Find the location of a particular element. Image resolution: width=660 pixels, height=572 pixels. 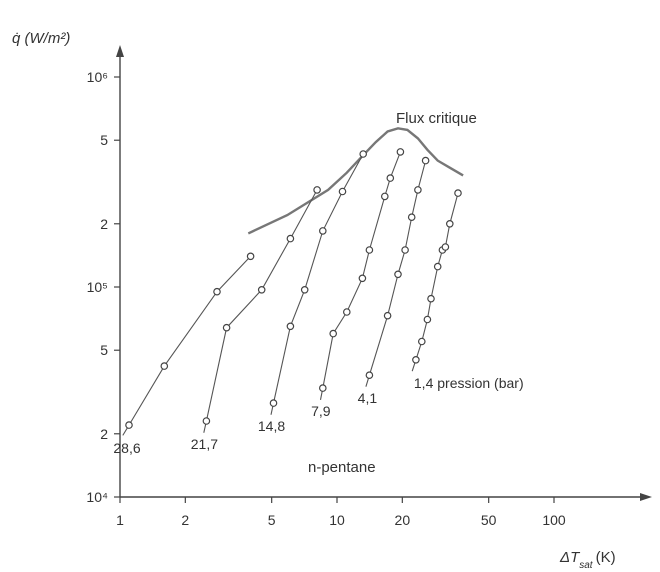

series-label: 21,7 is located at coordinates (204, 444).